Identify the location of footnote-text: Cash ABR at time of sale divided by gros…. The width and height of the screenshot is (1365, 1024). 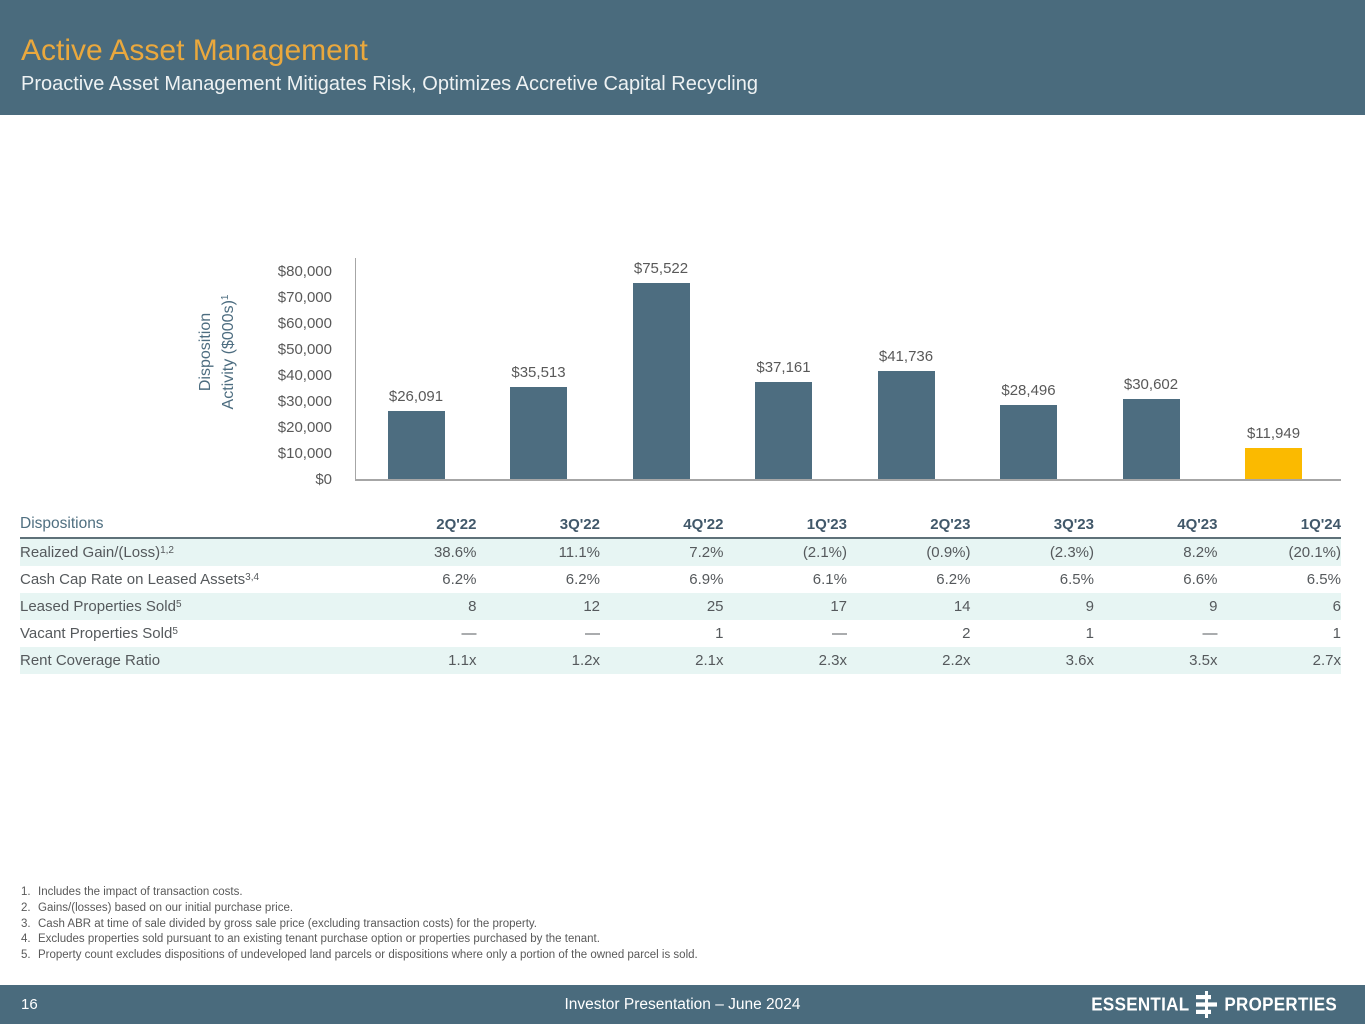
(287, 923).